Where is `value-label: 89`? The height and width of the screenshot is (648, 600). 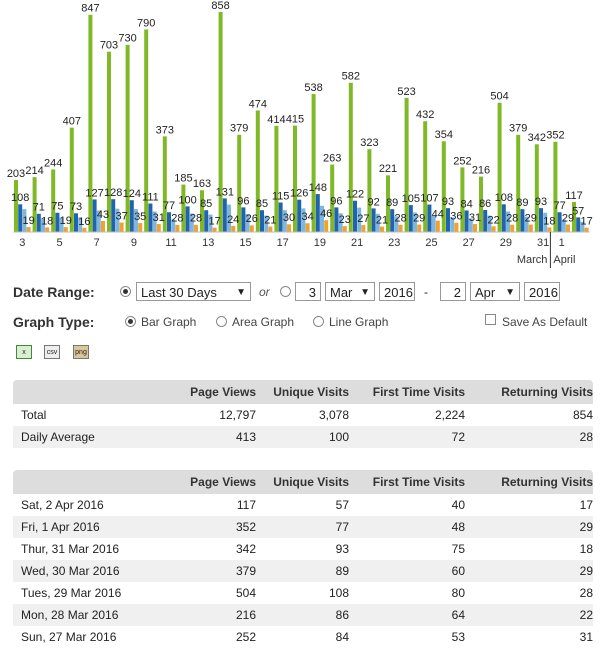
value-label: 89 is located at coordinates (522, 203).